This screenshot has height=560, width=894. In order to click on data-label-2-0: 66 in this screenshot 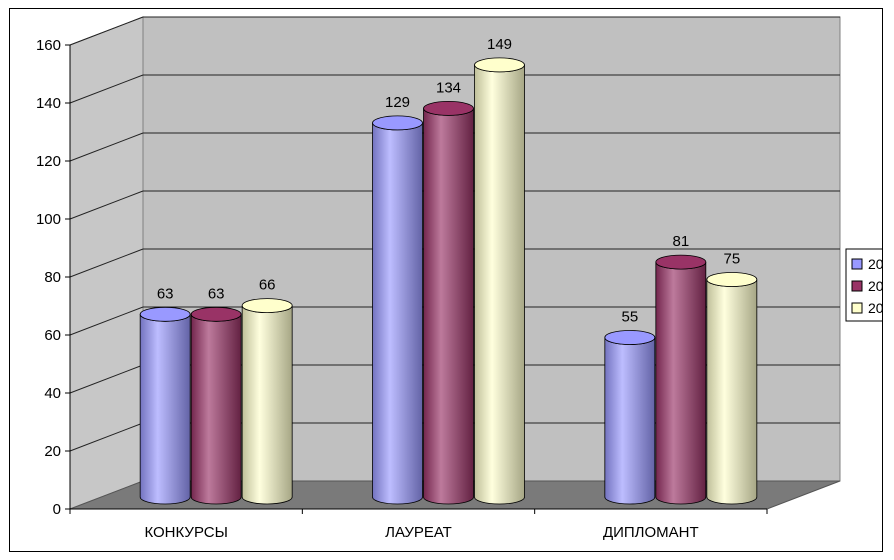, I will do `click(267, 285)`.